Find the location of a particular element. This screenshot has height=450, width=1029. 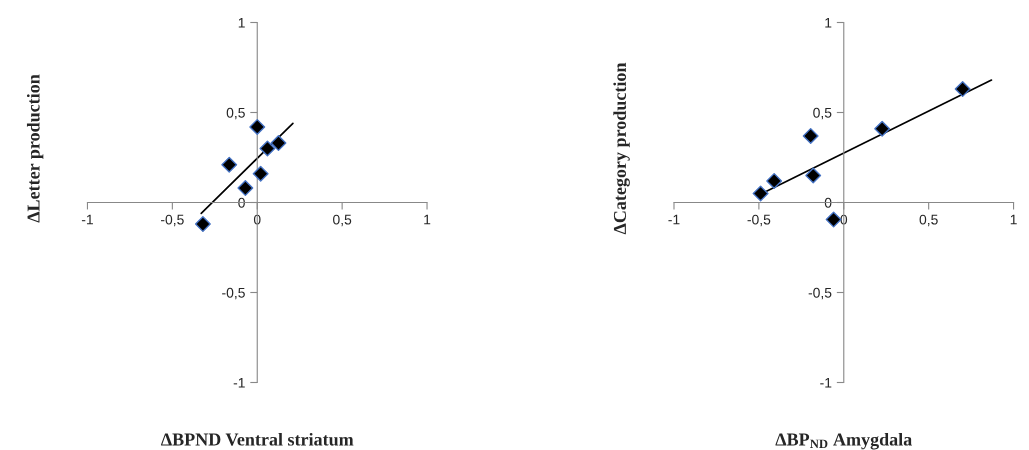

y-axis-title: ΔCategory production is located at coordinates (621, 148).